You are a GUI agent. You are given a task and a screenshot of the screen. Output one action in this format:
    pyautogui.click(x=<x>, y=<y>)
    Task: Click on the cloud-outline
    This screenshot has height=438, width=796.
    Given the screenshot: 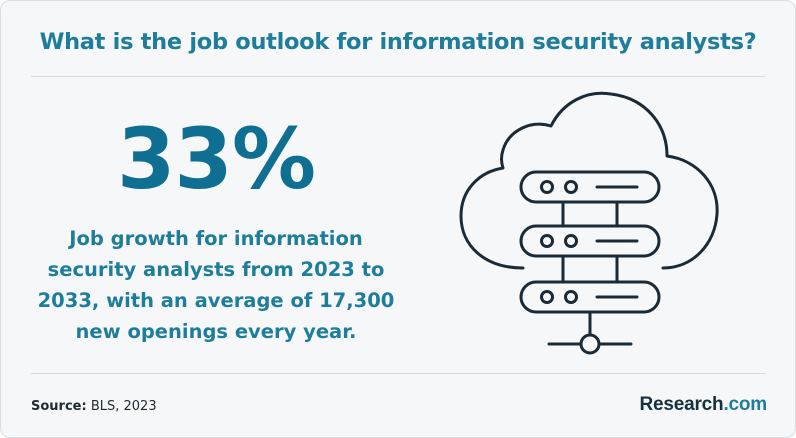 What is the action you would take?
    pyautogui.click(x=589, y=180)
    